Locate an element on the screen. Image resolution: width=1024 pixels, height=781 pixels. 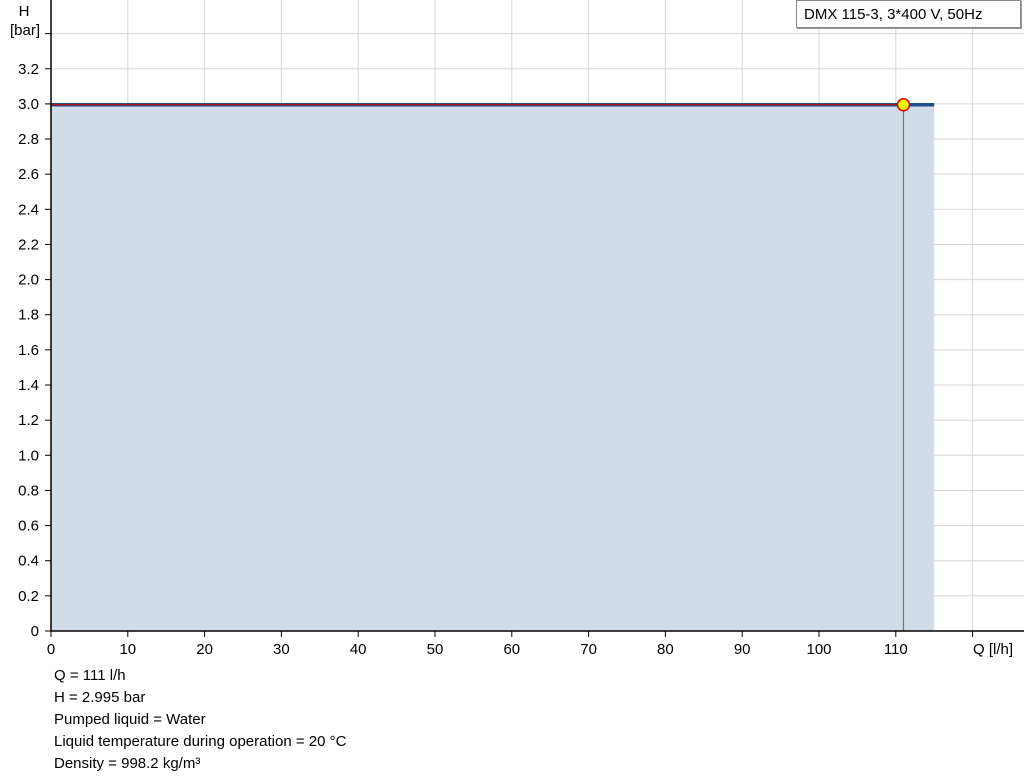
y-tick-label: 1.0 is located at coordinates (28, 455).